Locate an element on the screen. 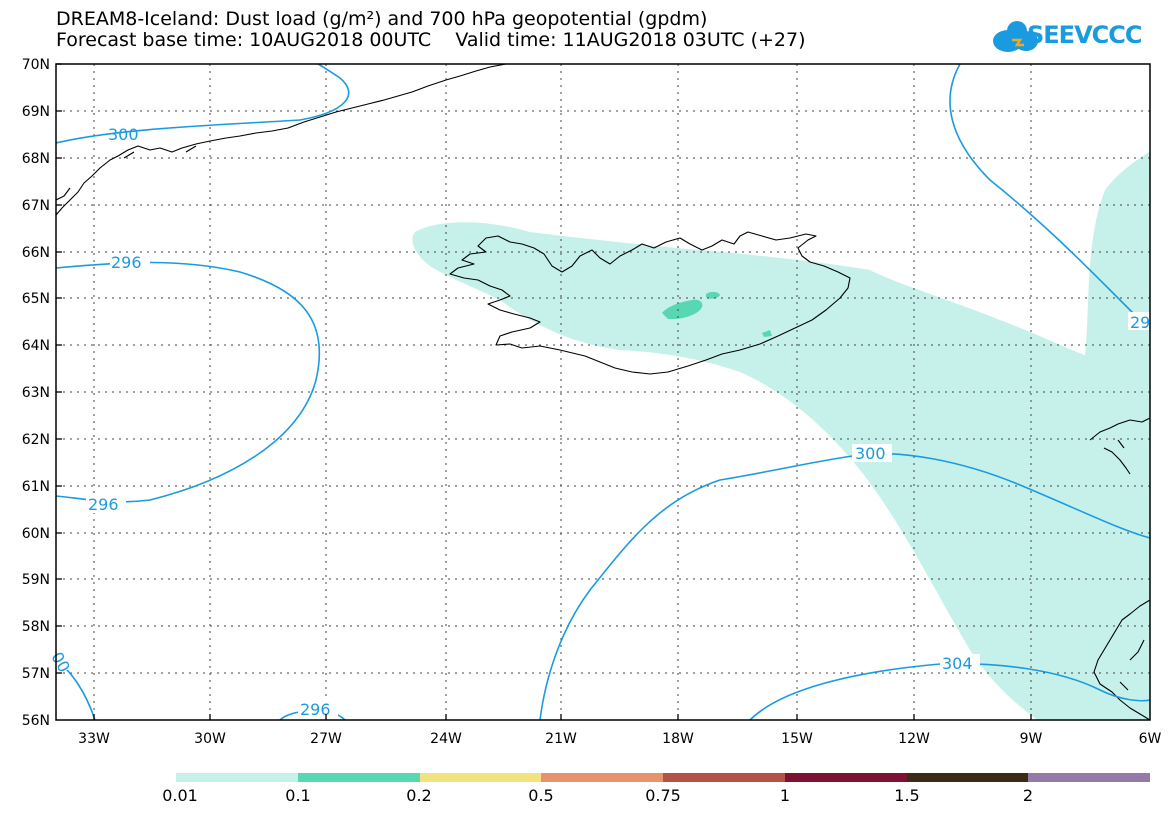  colorbar-tick: 0.01 is located at coordinates (180, 795).